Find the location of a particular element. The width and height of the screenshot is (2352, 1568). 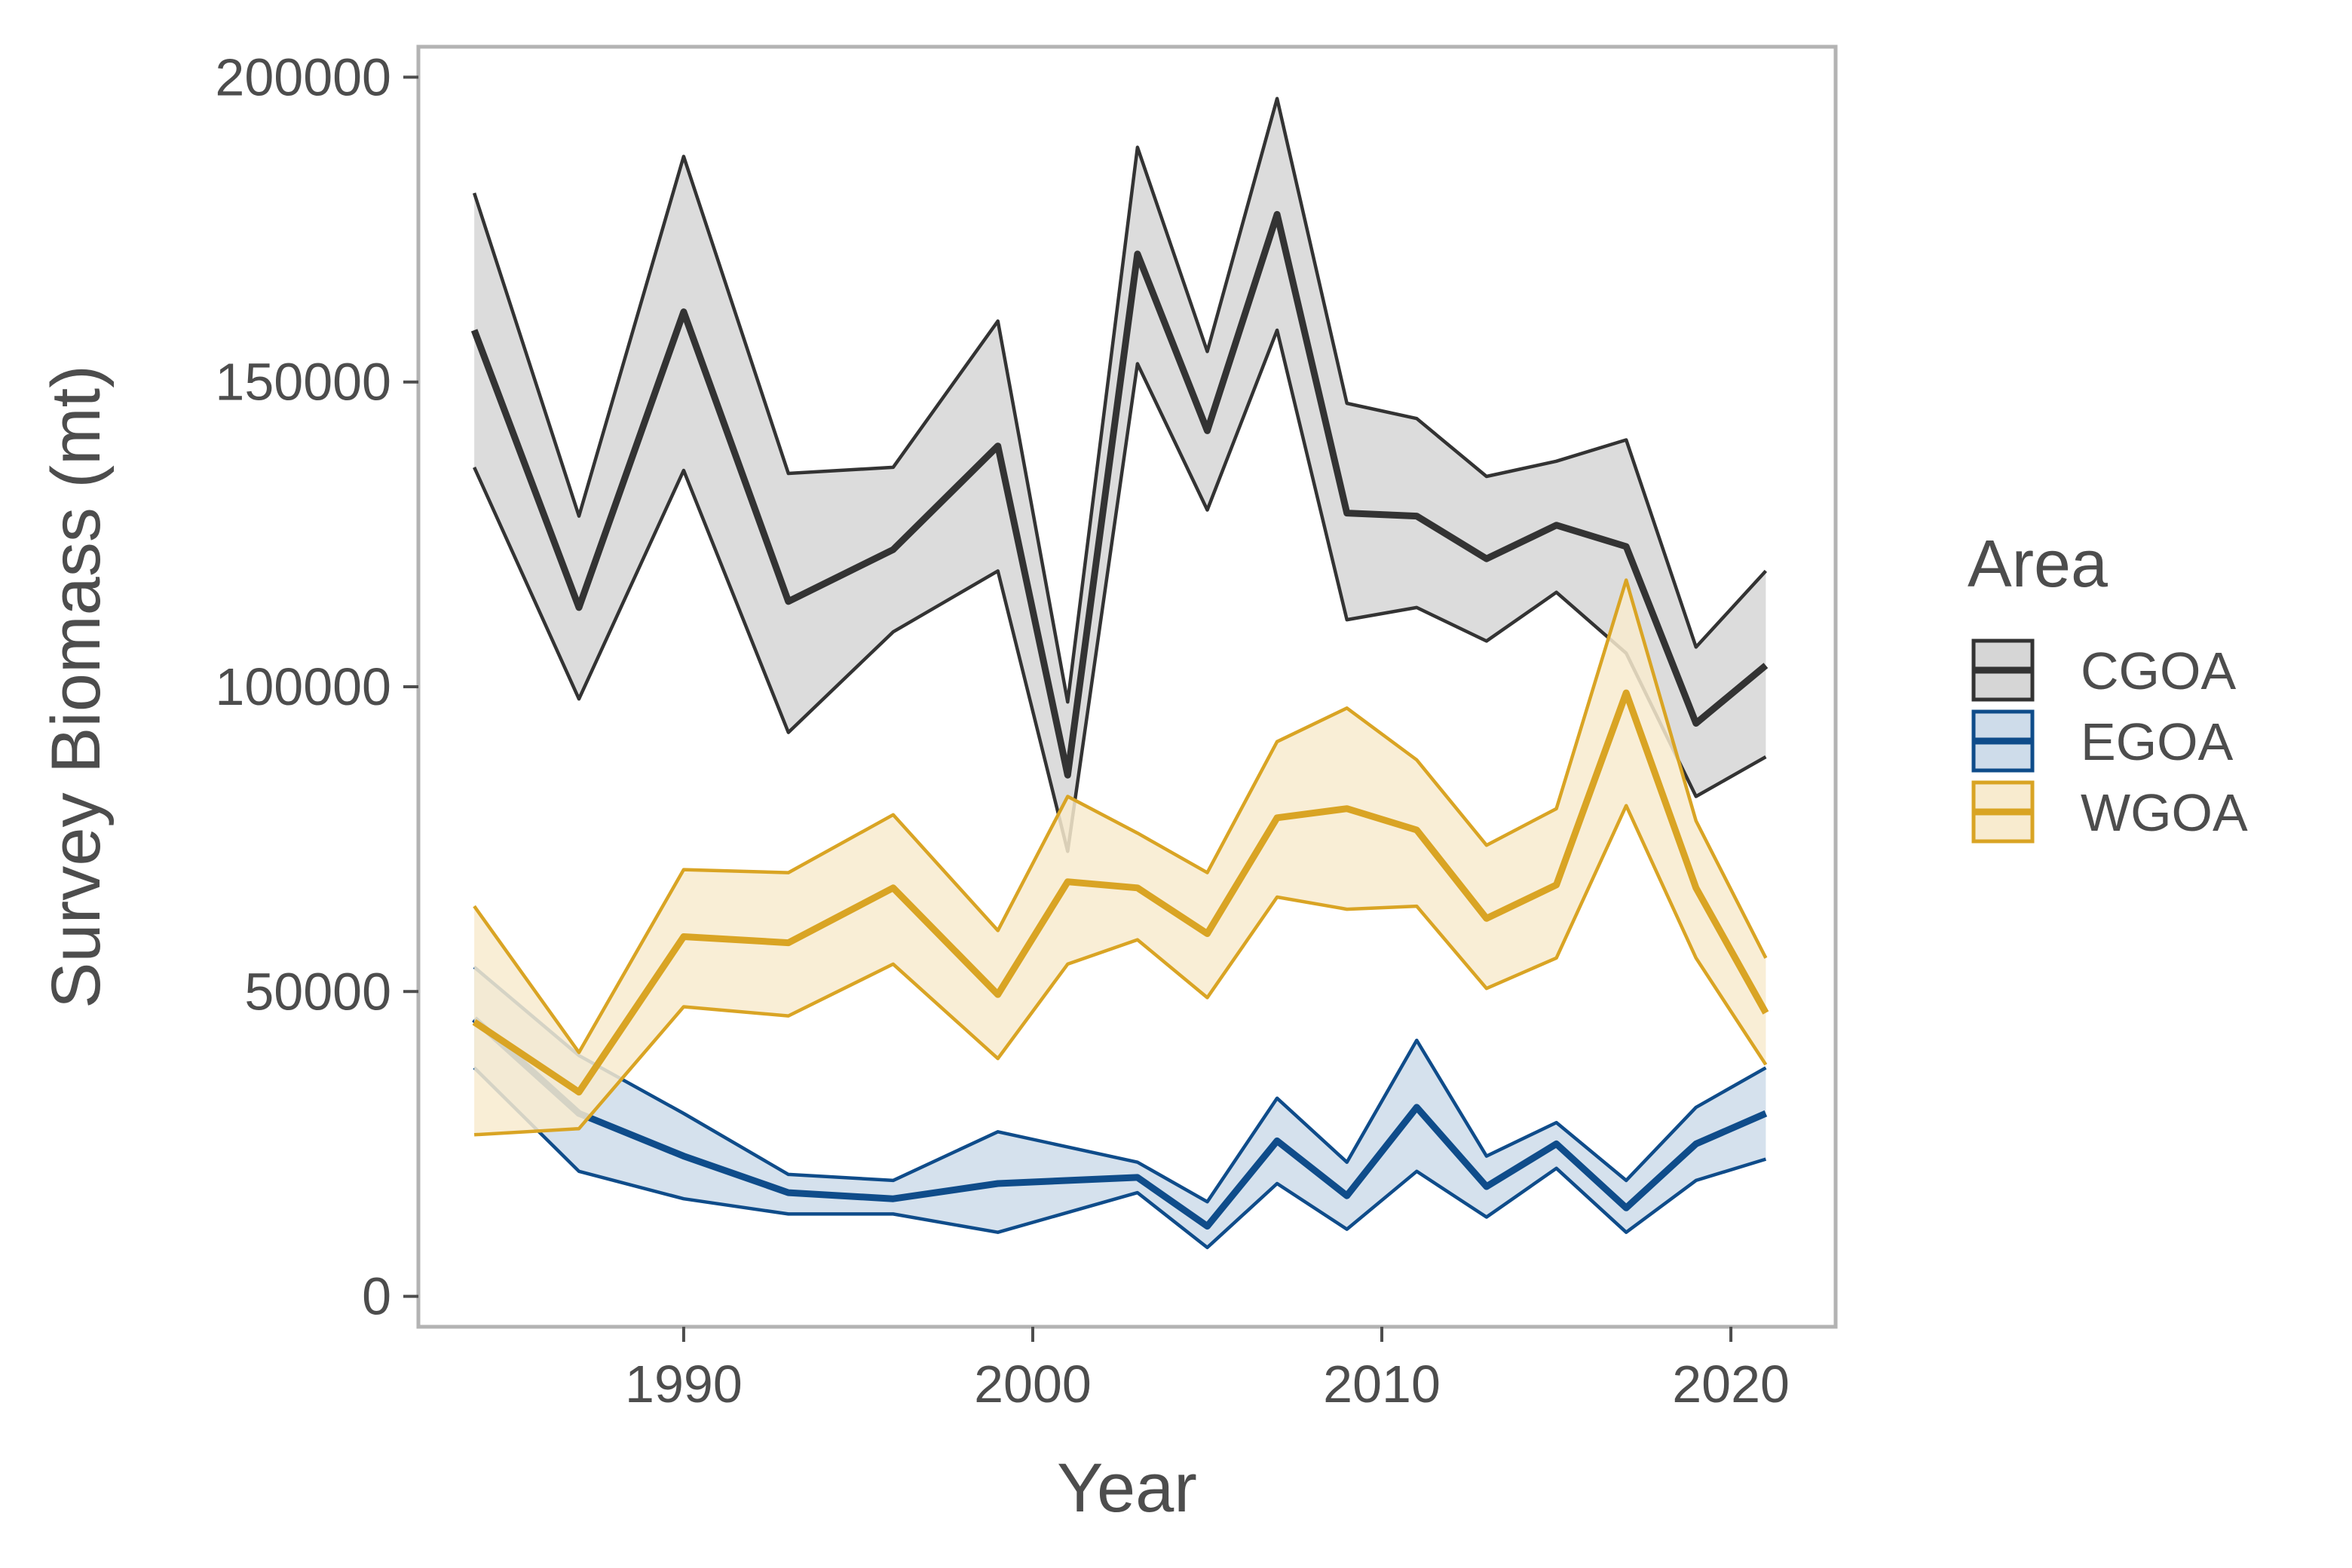

y-tick-label: 0 is located at coordinates (376, 1296).